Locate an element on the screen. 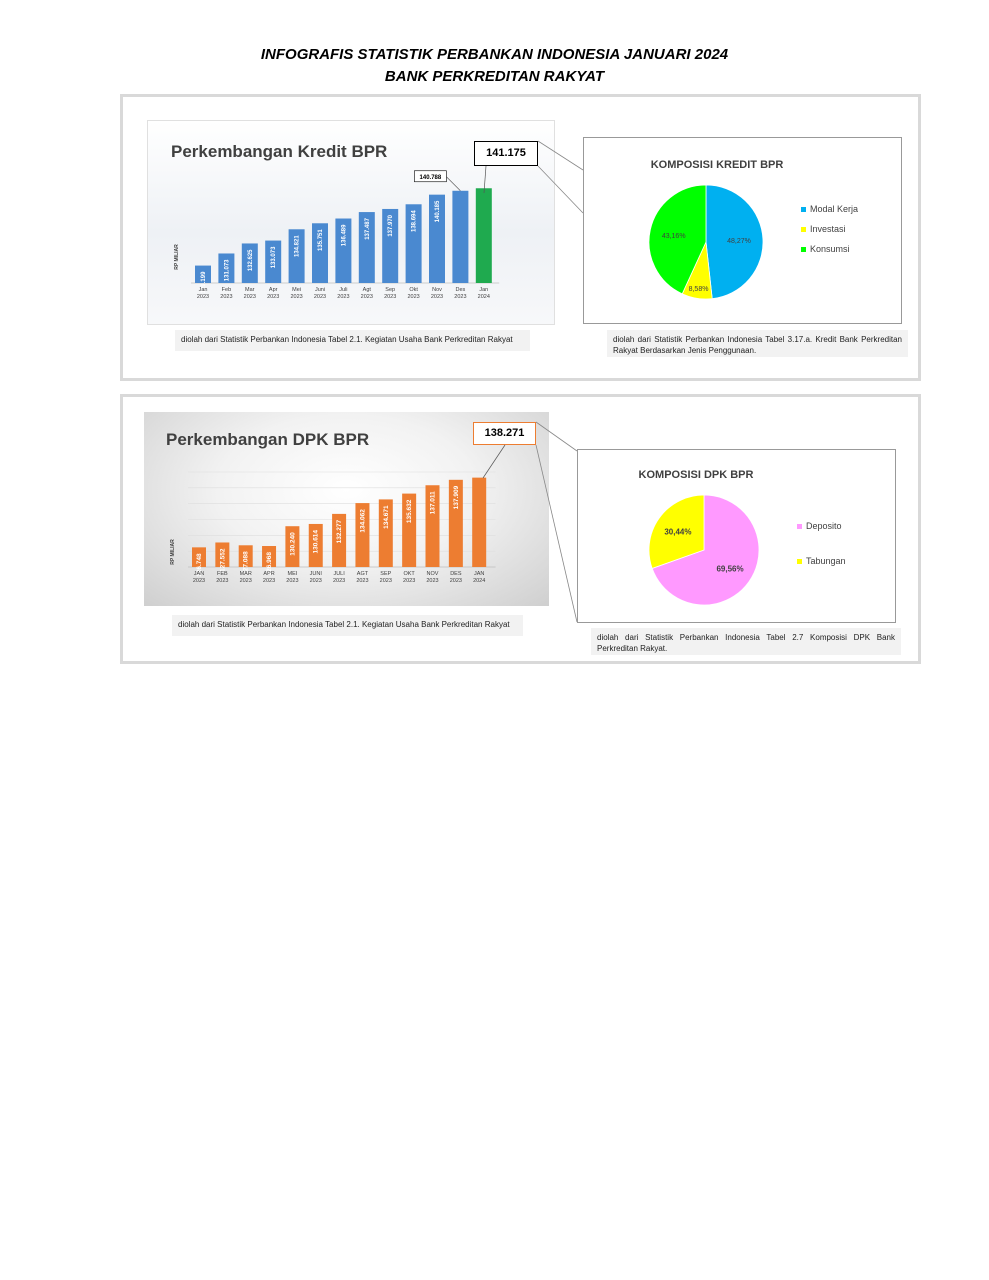  bar-value-label: 130.240 is located at coordinates (292, 544).